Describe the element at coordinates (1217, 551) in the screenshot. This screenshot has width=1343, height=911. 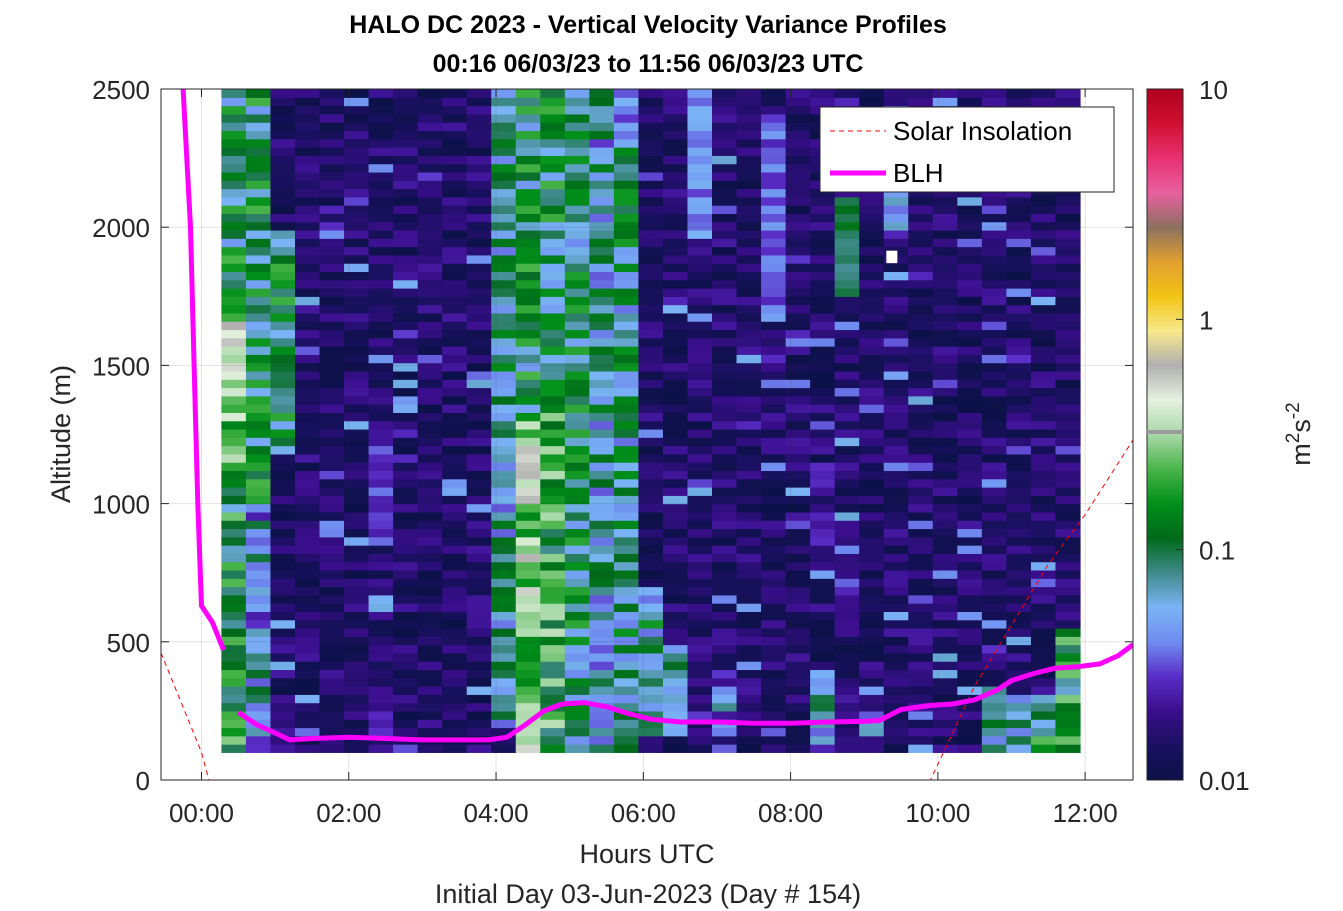
I see `colorbar-tick-label: 0.1` at that location.